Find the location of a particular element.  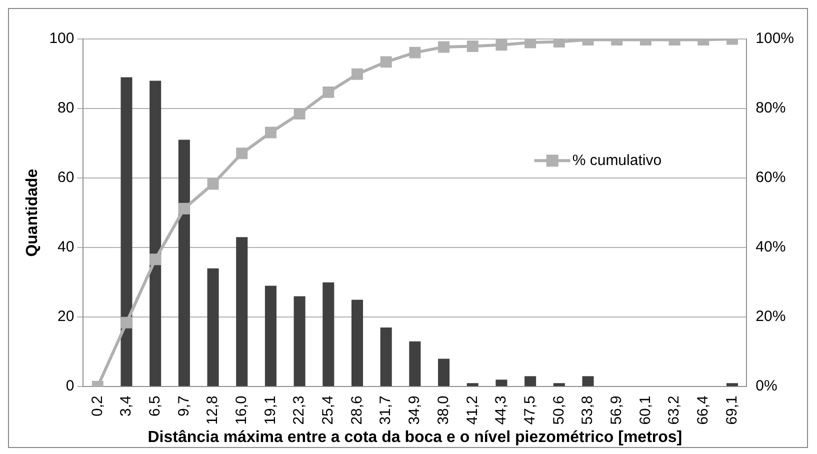

x-tick-label: 16,0 is located at coordinates (241, 410).